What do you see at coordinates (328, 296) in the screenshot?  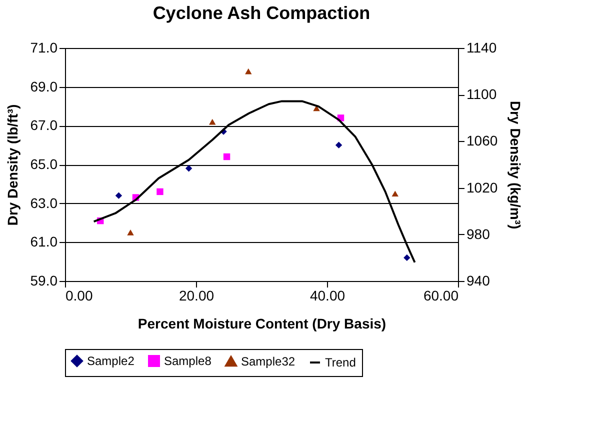 I see `x-tick-label: 40.00` at bounding box center [328, 296].